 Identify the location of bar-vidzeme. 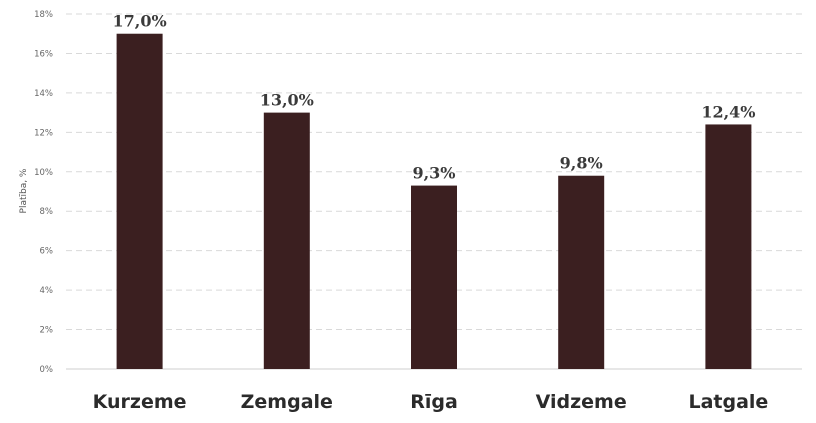
(581, 272).